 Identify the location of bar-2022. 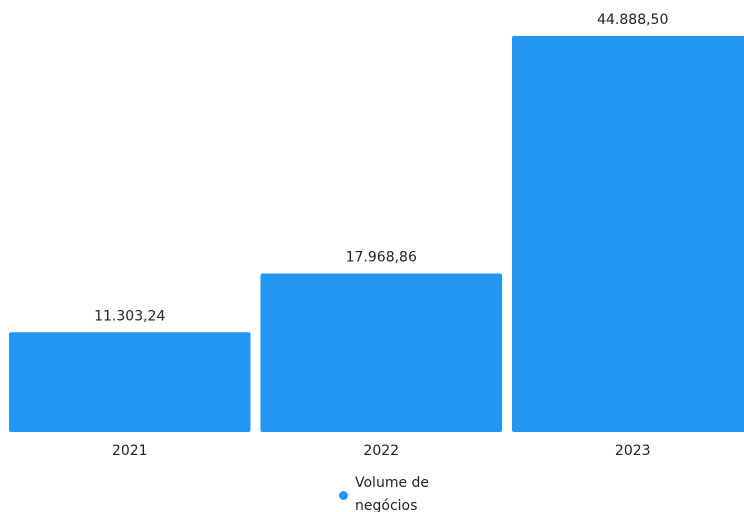
(381, 352).